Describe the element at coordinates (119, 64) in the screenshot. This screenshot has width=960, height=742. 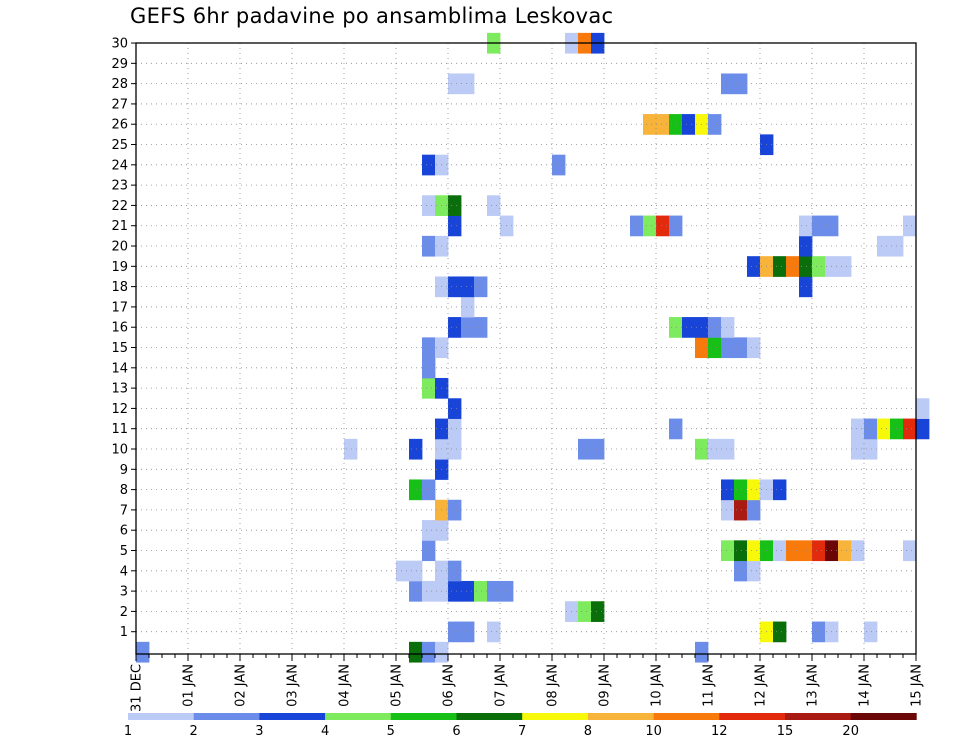
I see `y-tick-label: 29` at that location.